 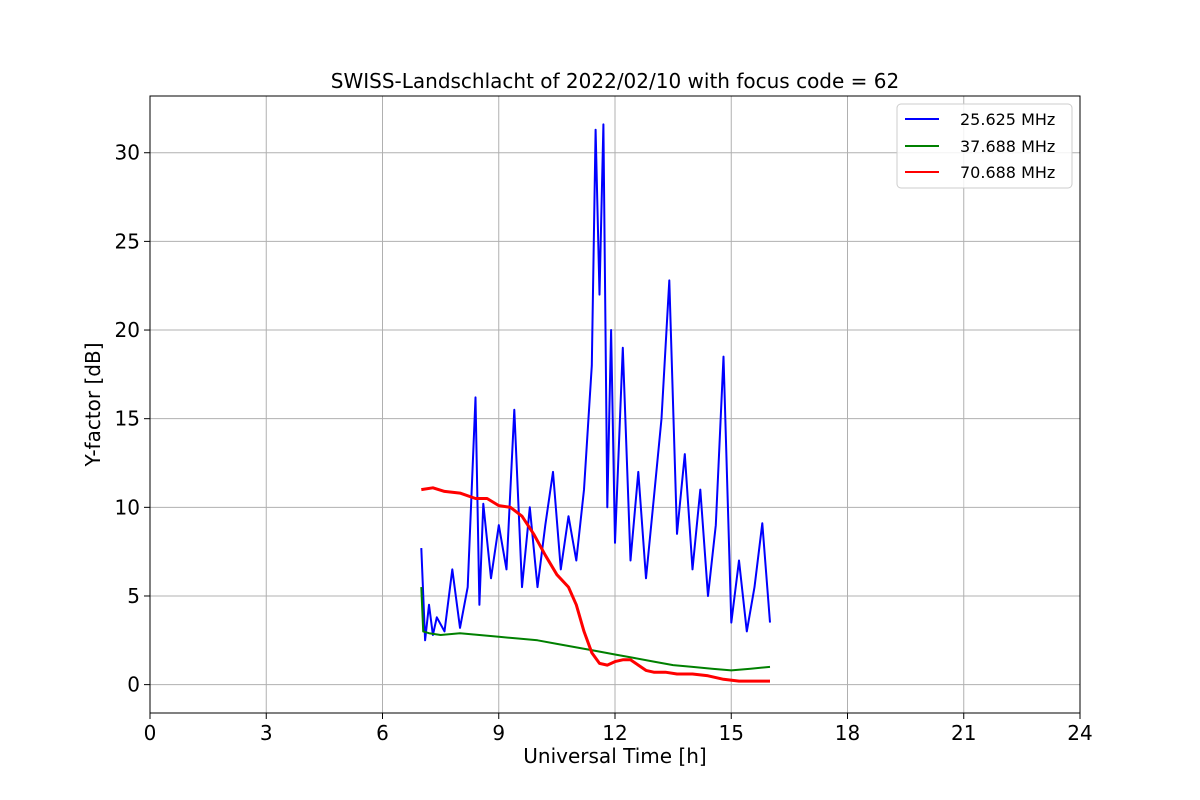 I want to click on x-tick-label: 6, so click(x=382, y=733).